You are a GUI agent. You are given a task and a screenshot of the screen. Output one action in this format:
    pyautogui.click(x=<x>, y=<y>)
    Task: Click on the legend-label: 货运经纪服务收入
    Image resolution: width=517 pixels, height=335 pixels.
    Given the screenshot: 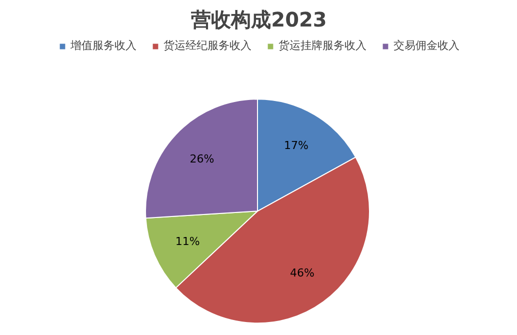 What is the action you would take?
    pyautogui.click(x=208, y=45)
    